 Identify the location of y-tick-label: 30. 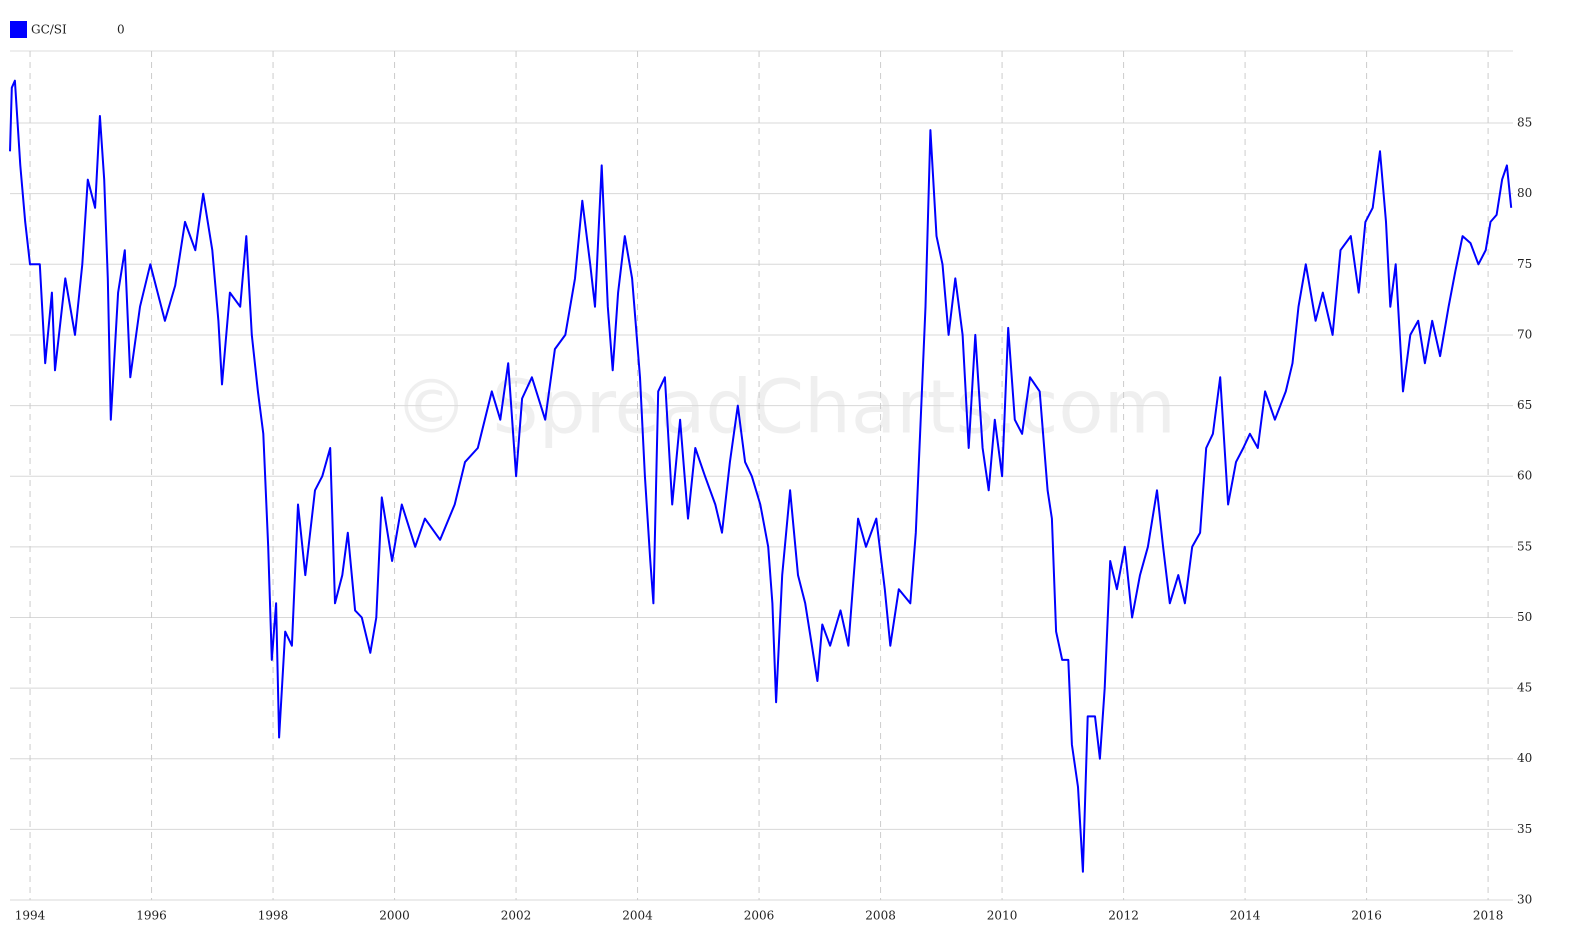
(1524, 900).